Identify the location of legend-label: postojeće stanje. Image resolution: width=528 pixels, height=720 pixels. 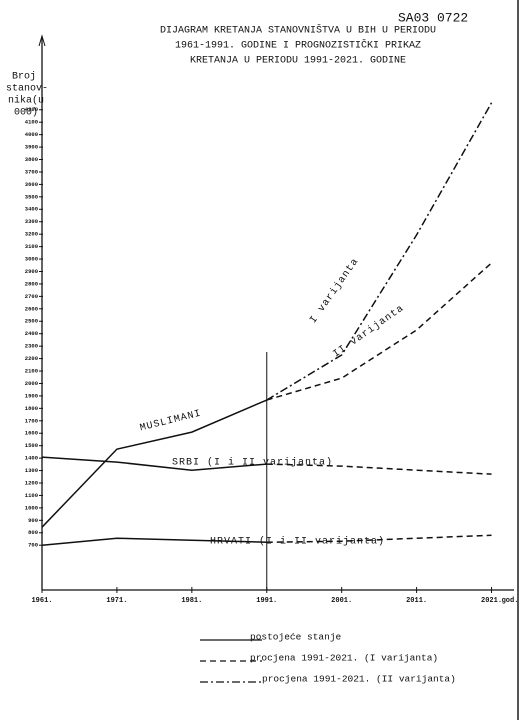
(296, 637).